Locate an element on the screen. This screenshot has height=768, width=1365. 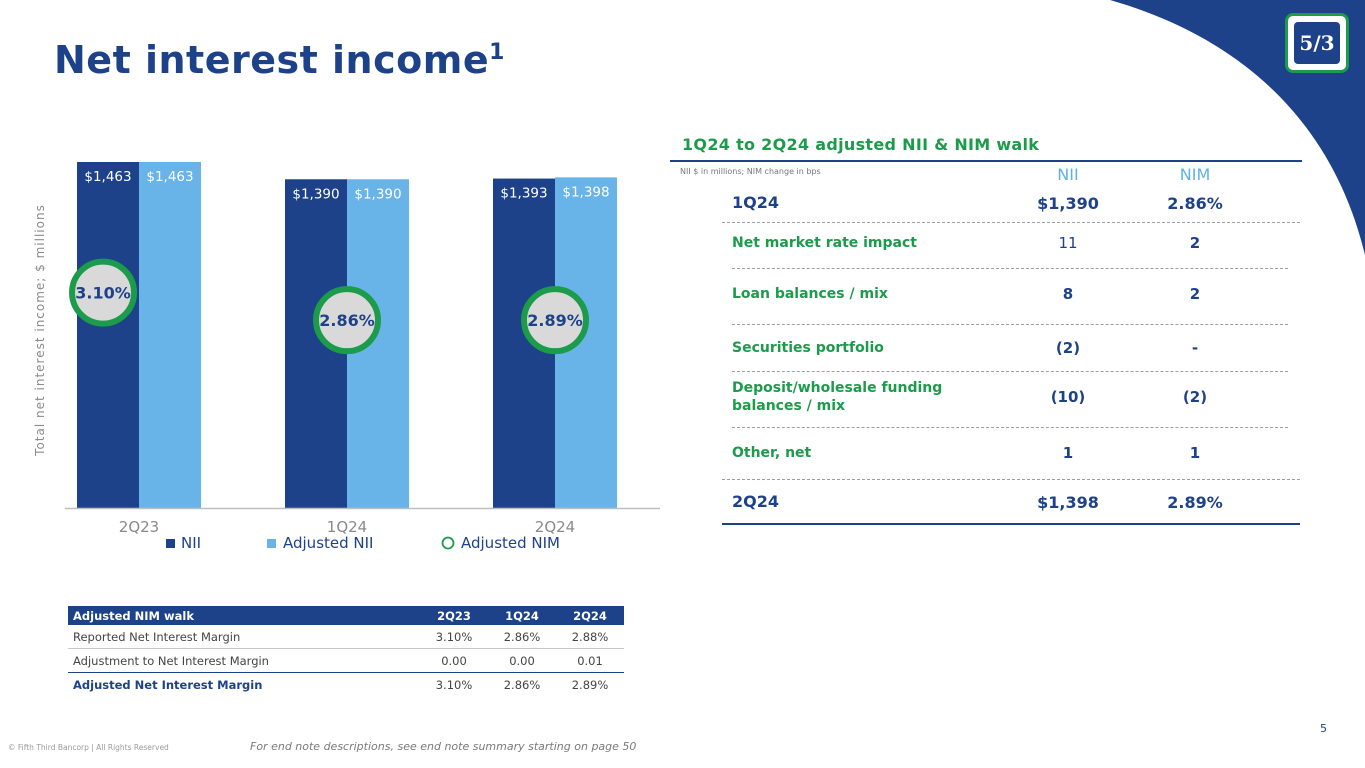
walk-top-rule is located at coordinates (986, 161).